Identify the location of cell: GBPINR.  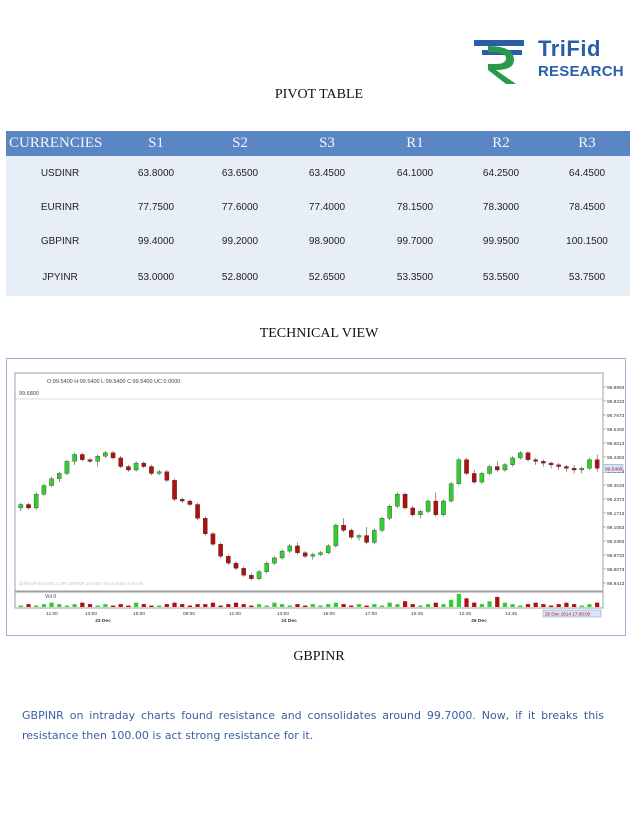
(60, 241).